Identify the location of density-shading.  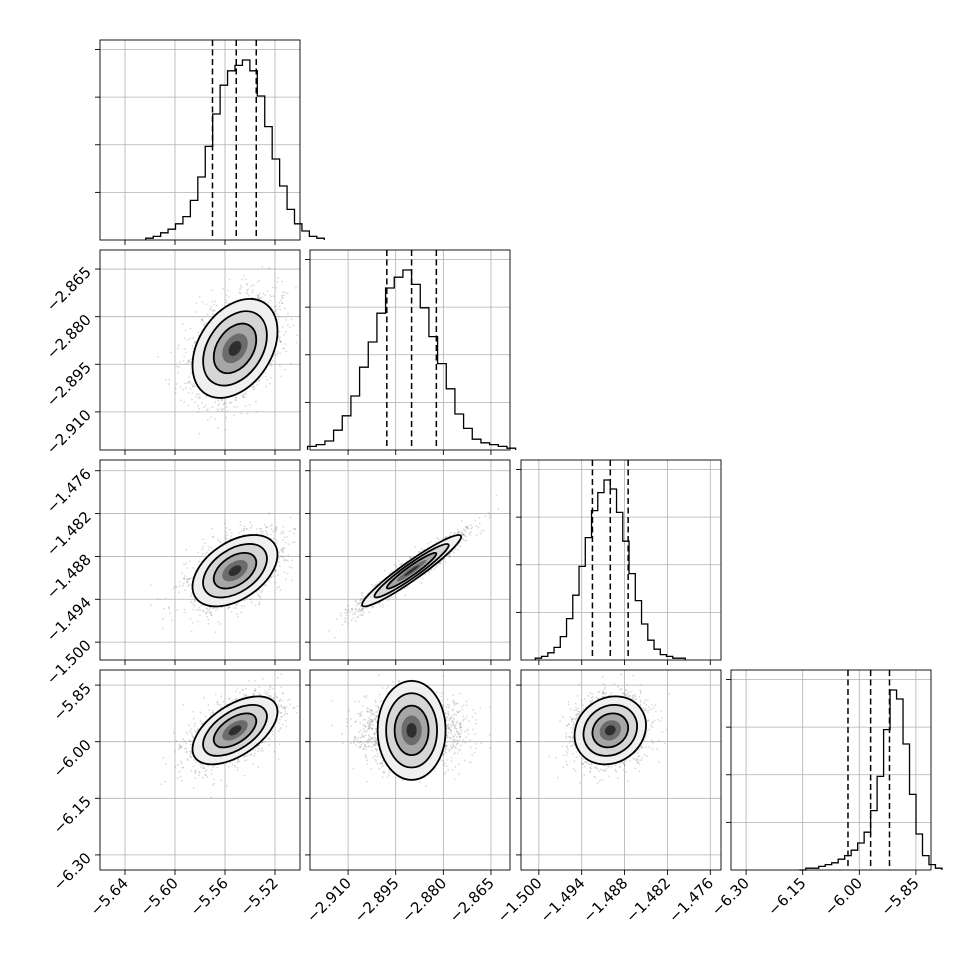
(235, 348).